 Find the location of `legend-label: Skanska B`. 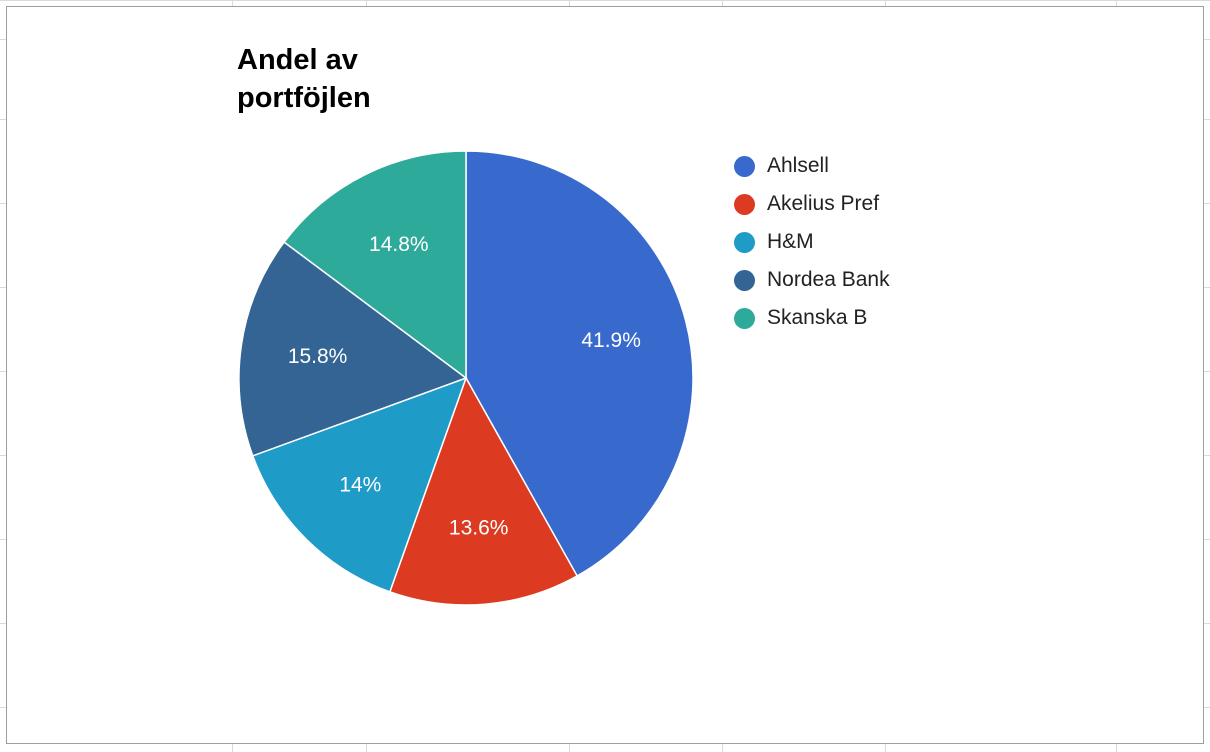

legend-label: Skanska B is located at coordinates (817, 317).